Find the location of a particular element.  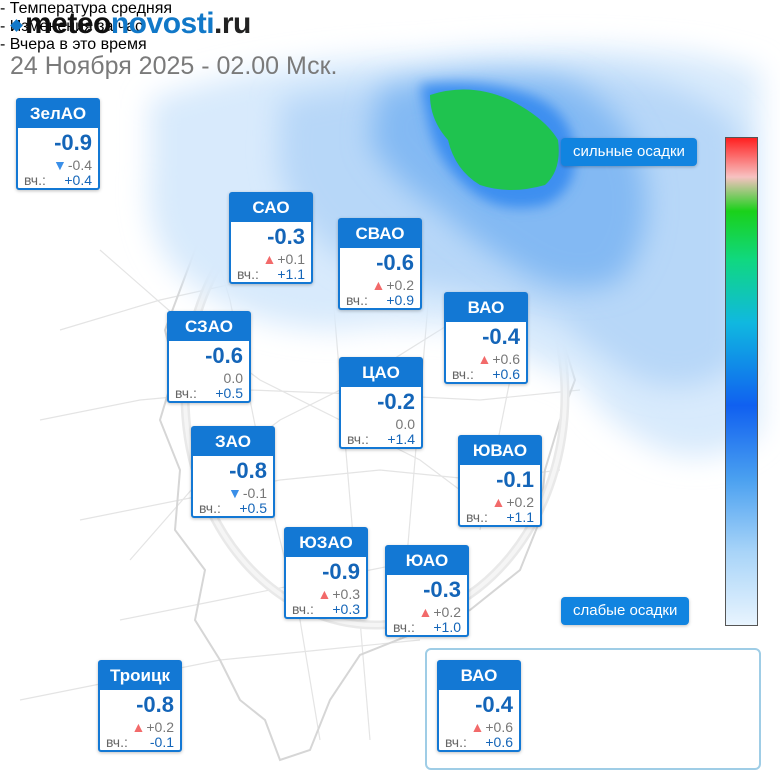

card-temperature: -0.9 is located at coordinates (341, 571).